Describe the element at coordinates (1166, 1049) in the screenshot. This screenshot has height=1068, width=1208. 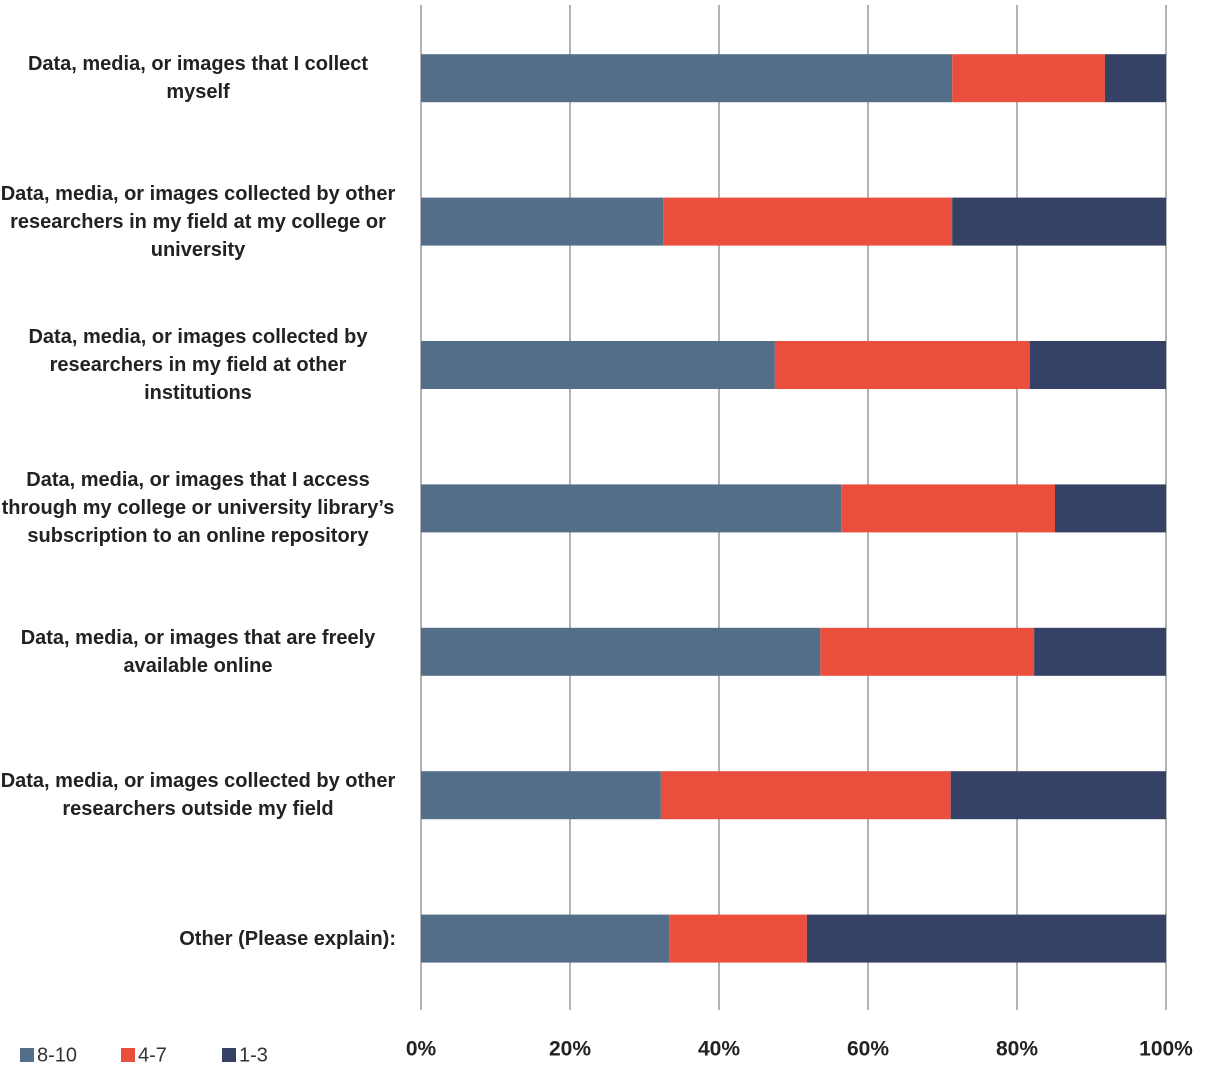
I see `x-tick-label: 100%` at that location.